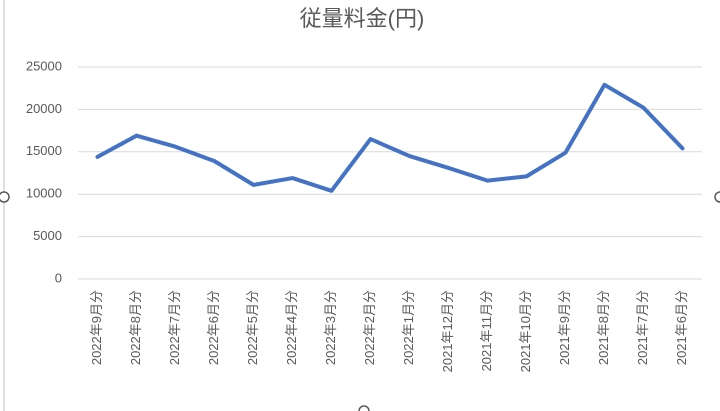 This screenshot has width=720, height=411. I want to click on chart-title: 従量料金(円), so click(362, 18).